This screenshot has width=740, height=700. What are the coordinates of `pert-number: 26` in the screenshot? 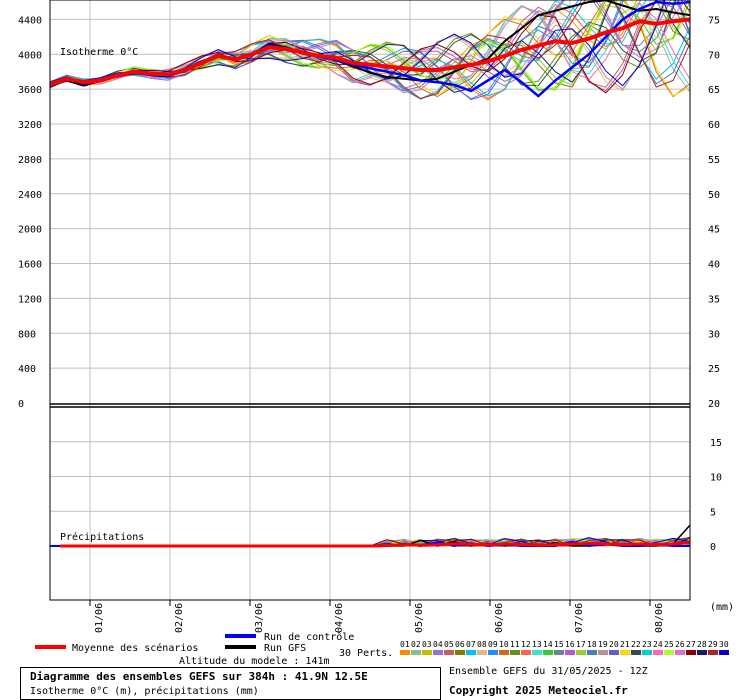 It's located at (680, 644).